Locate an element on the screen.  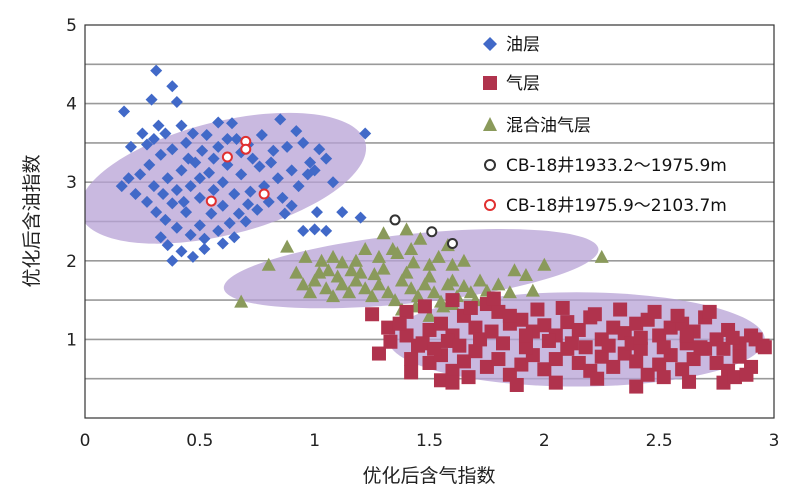
legend-open-circle-icon is located at coordinates (490, 205).